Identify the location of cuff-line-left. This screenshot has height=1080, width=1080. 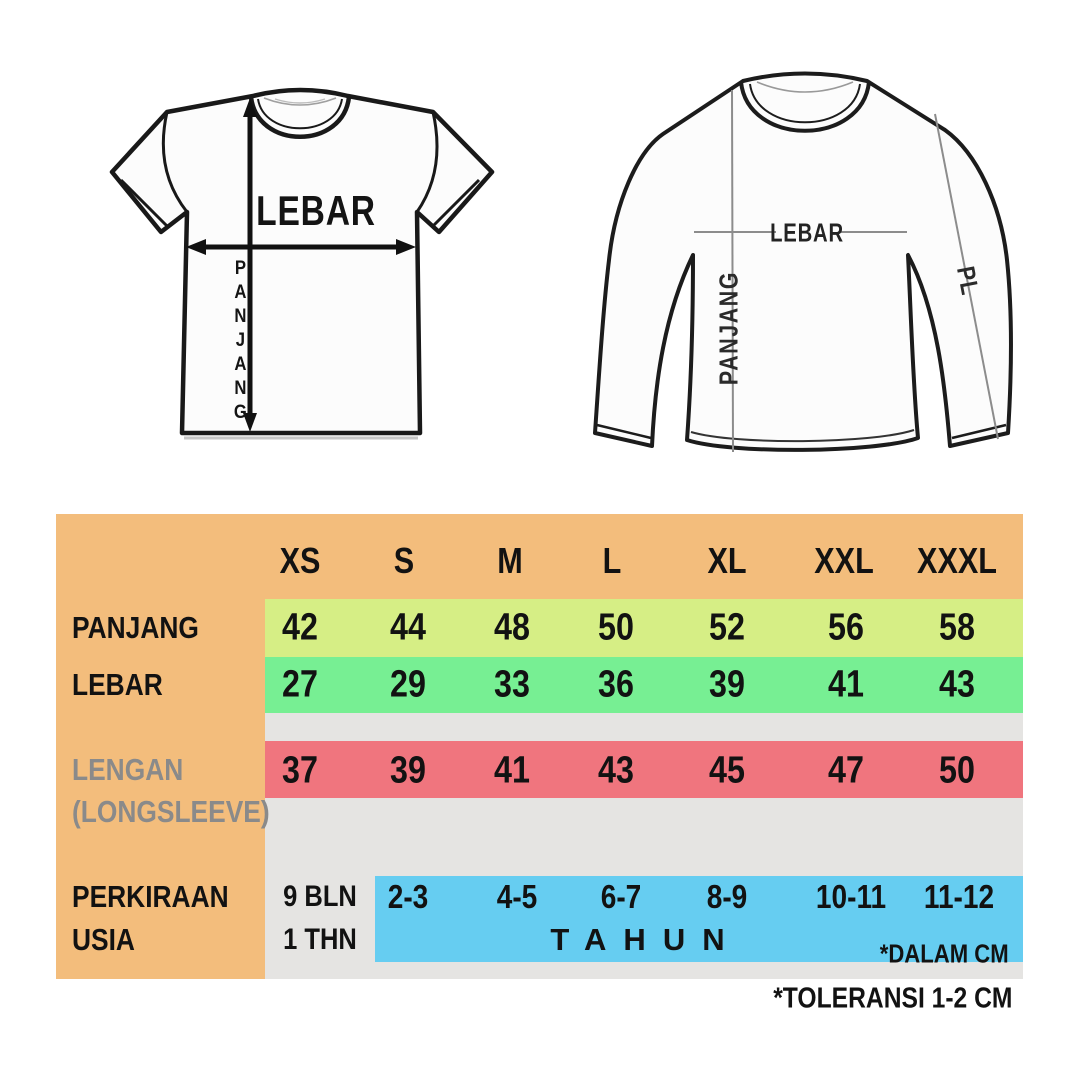
(624, 431).